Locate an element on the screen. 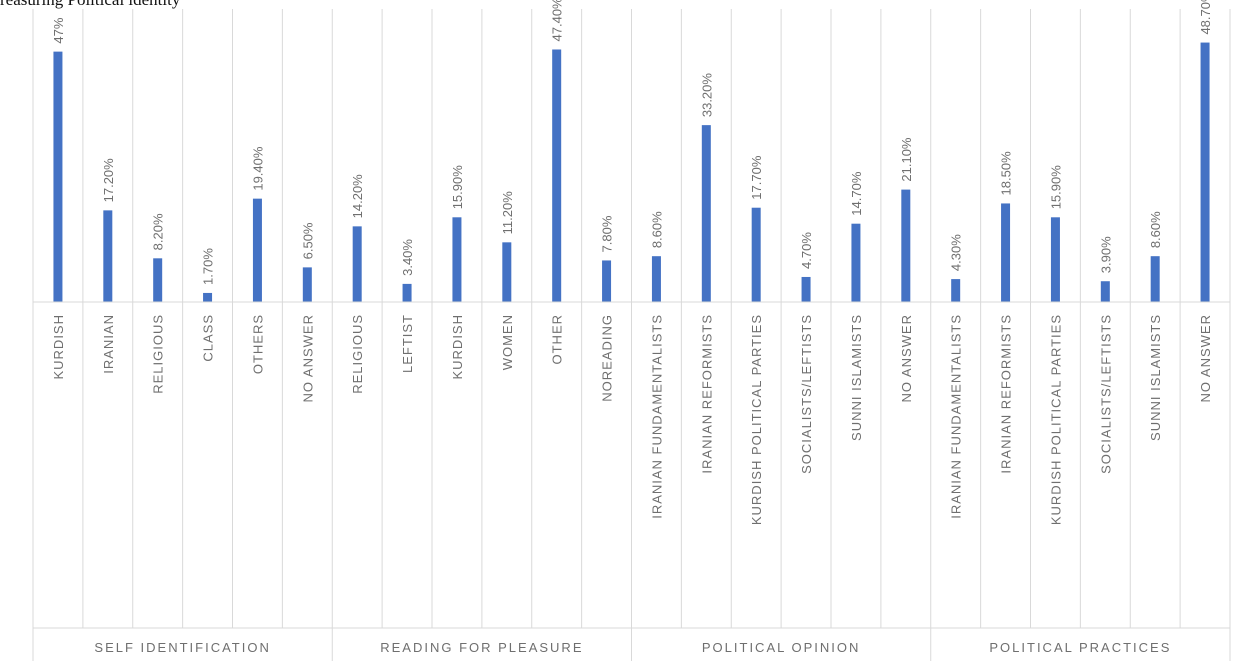  category-label-3-4: SUNNI ISLAMISTS is located at coordinates (1155, 377).